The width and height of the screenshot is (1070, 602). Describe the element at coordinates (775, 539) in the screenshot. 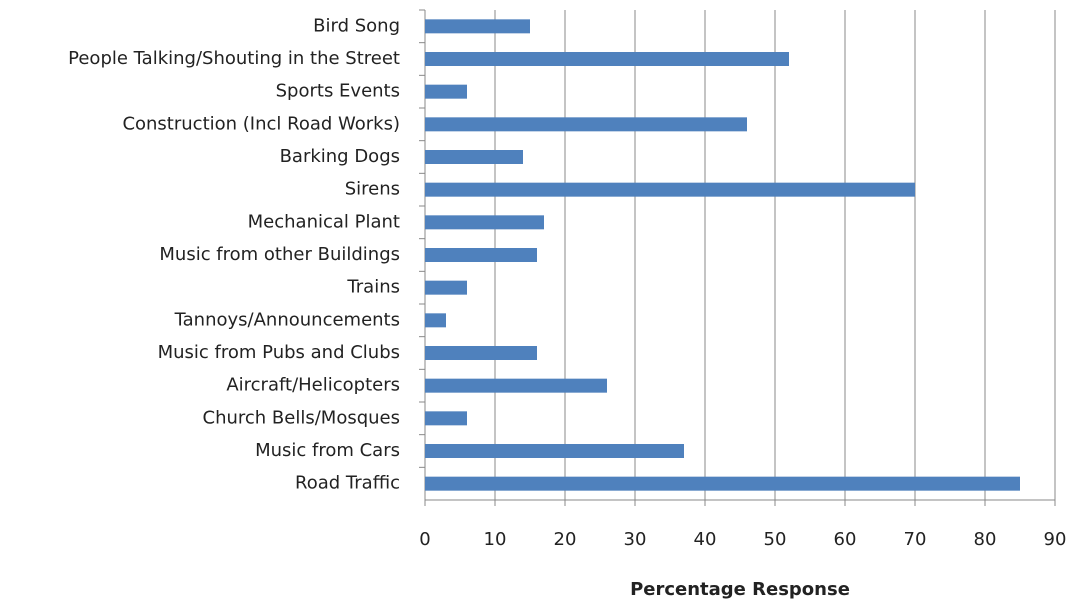

I see `x-tick-label: 50` at that location.